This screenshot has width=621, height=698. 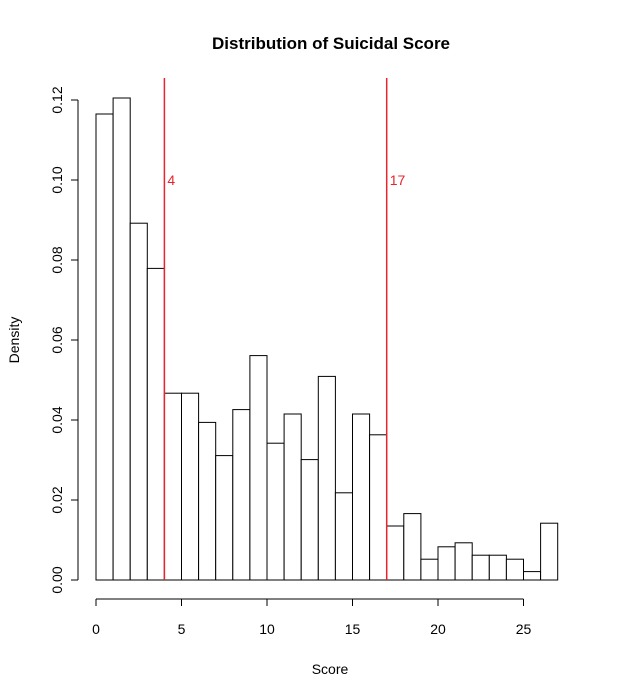 I want to click on x-axis-label: Score, so click(x=330, y=669).